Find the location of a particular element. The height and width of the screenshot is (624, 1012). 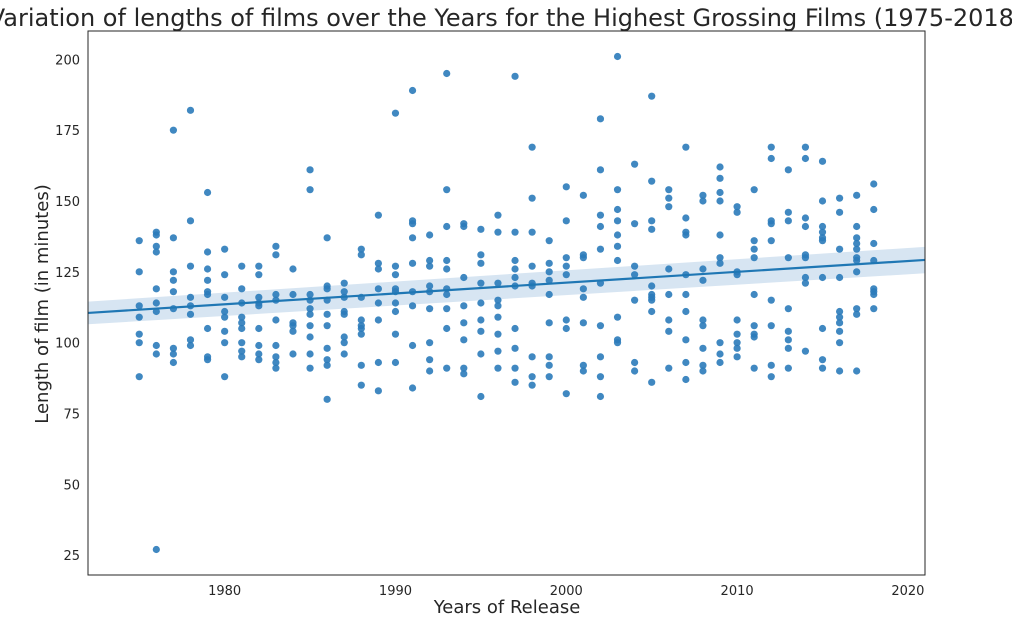

x-tick-label: 2010 is located at coordinates (737, 591).